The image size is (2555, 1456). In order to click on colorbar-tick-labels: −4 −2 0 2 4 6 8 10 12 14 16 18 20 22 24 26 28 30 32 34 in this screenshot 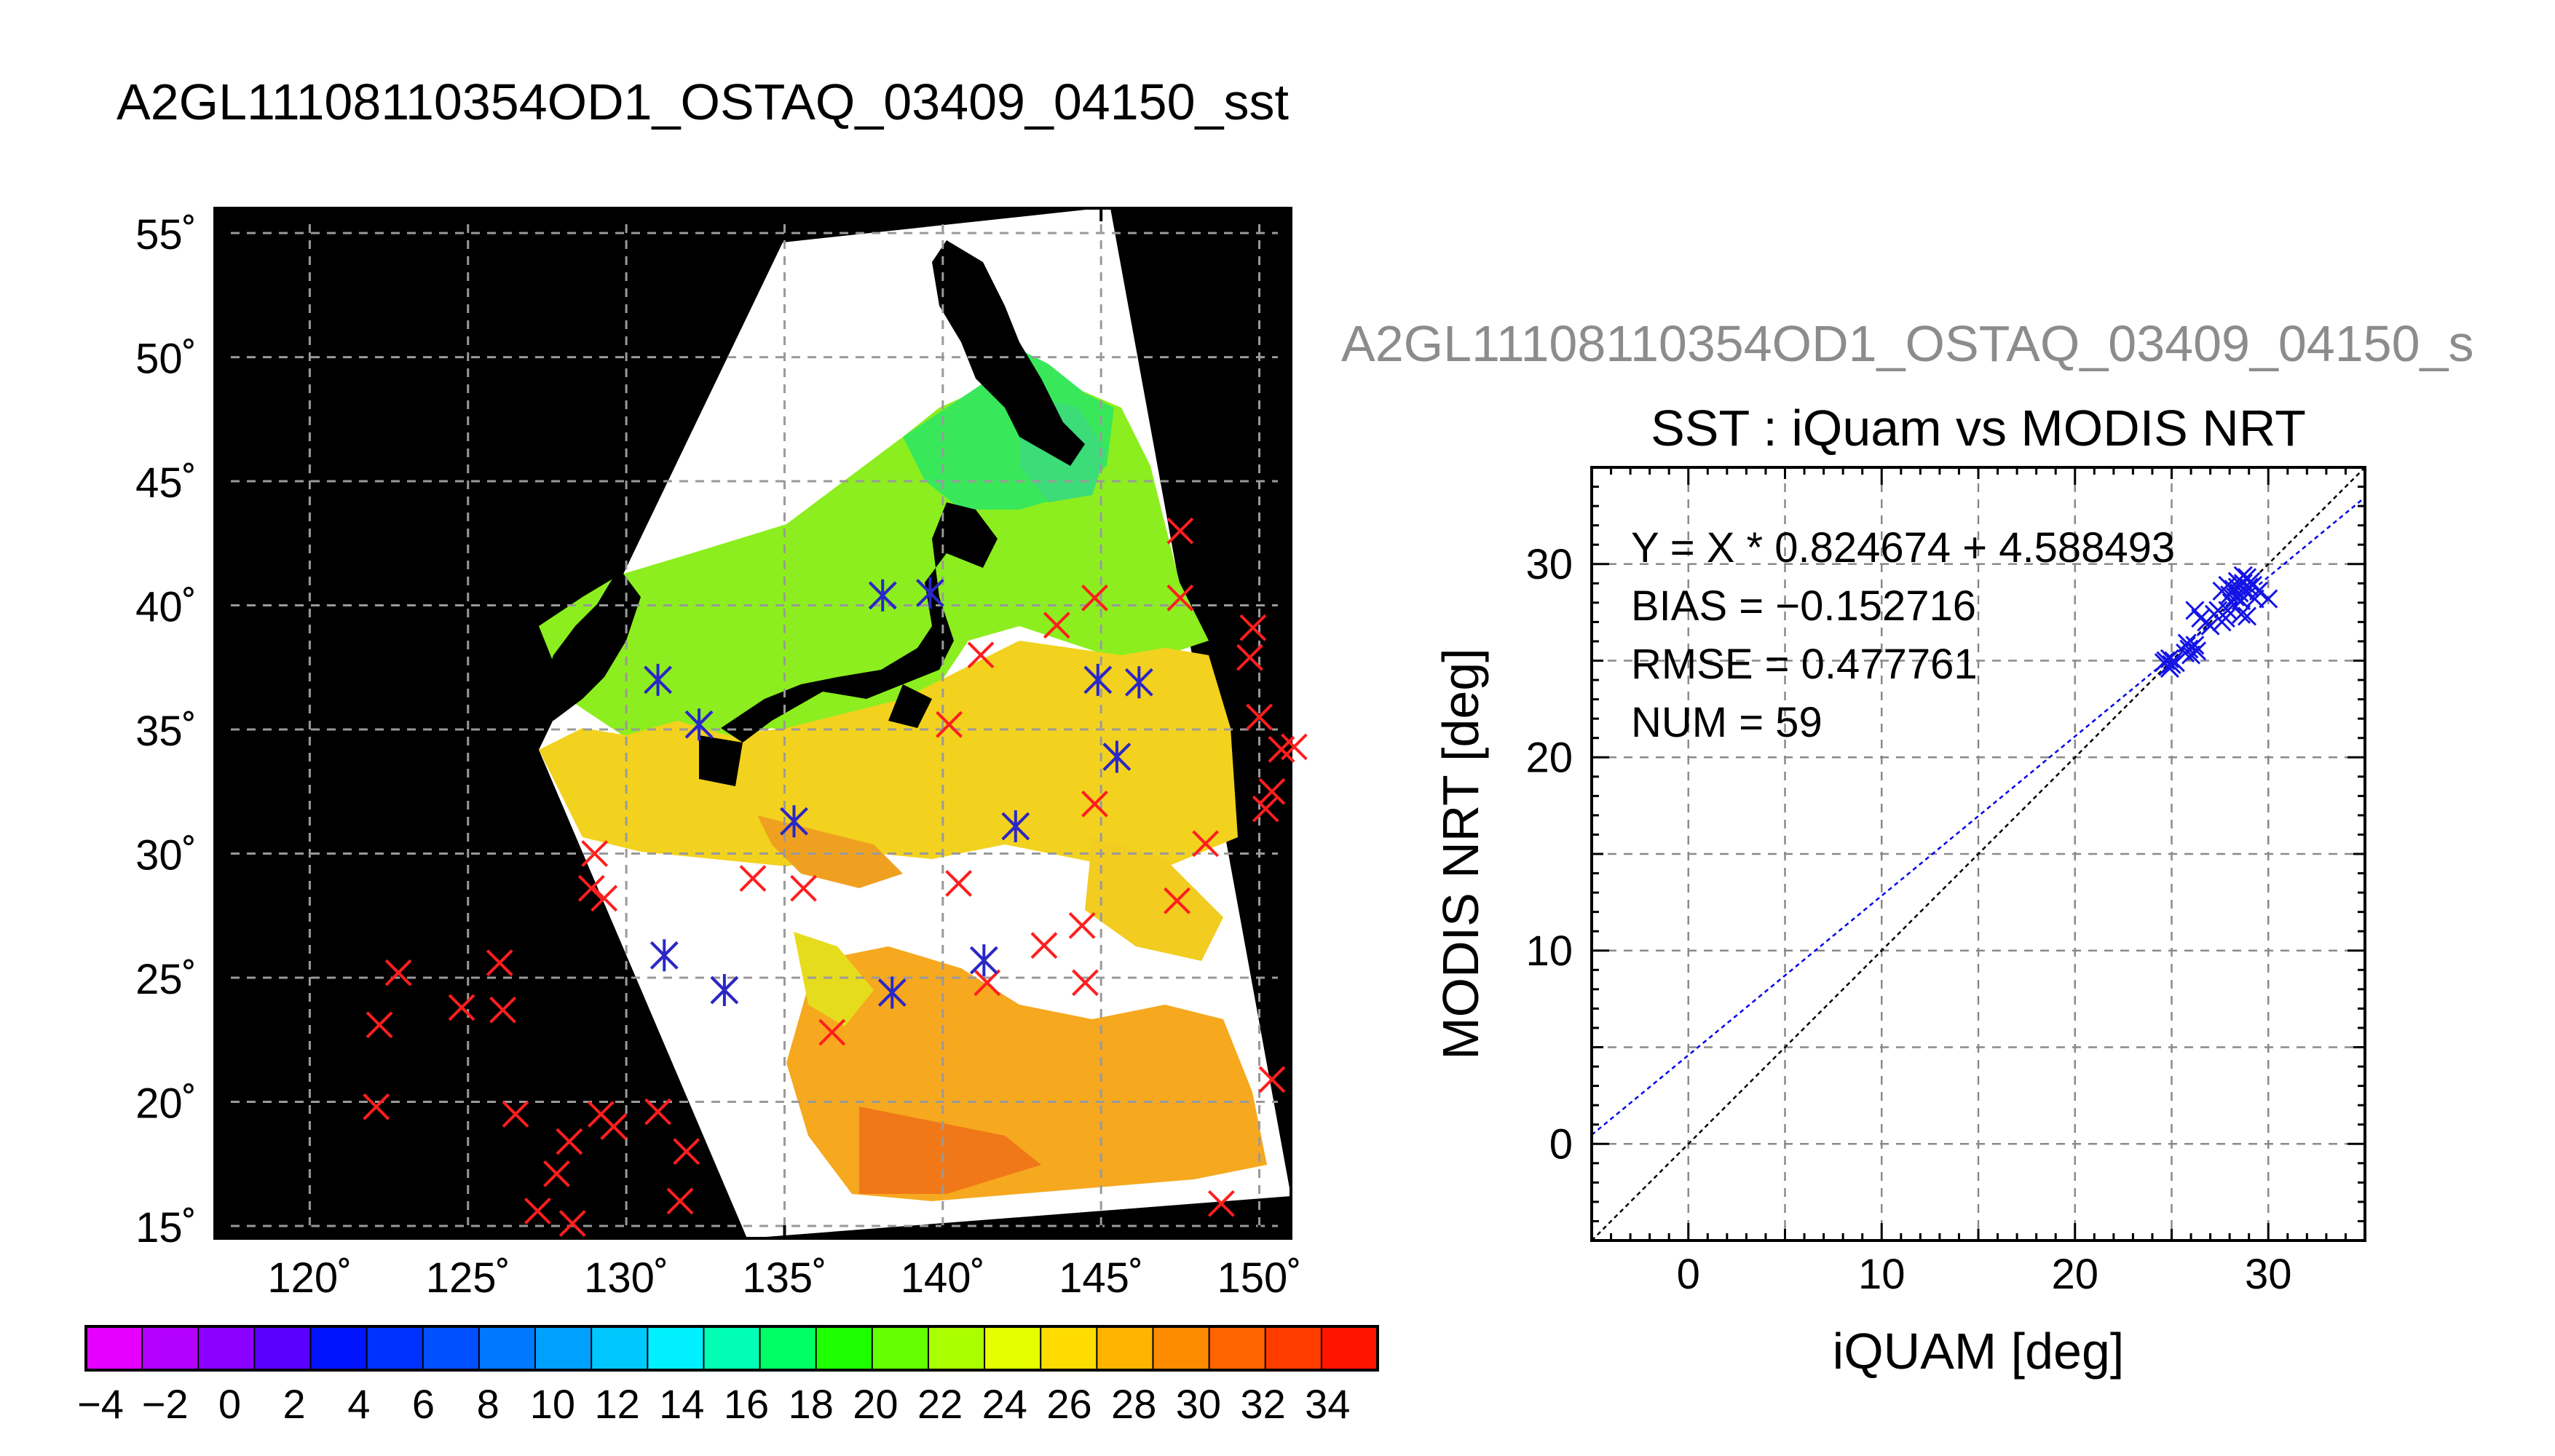, I will do `click(713, 1404)`.